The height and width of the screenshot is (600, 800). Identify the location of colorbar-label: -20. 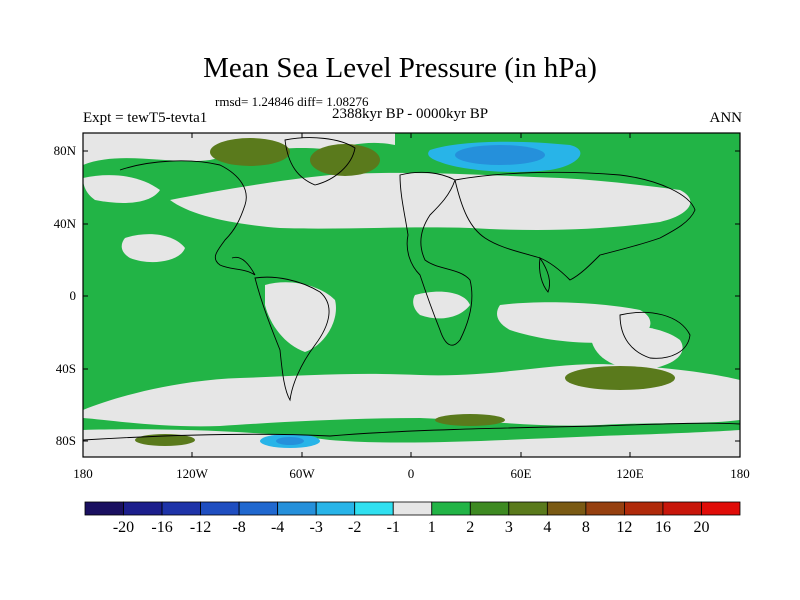
(123, 527).